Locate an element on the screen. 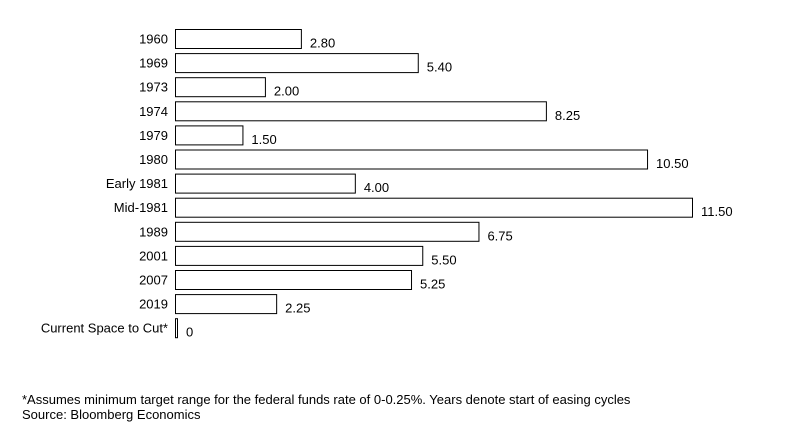  category-label: Current Space to Cut* is located at coordinates (104, 328).